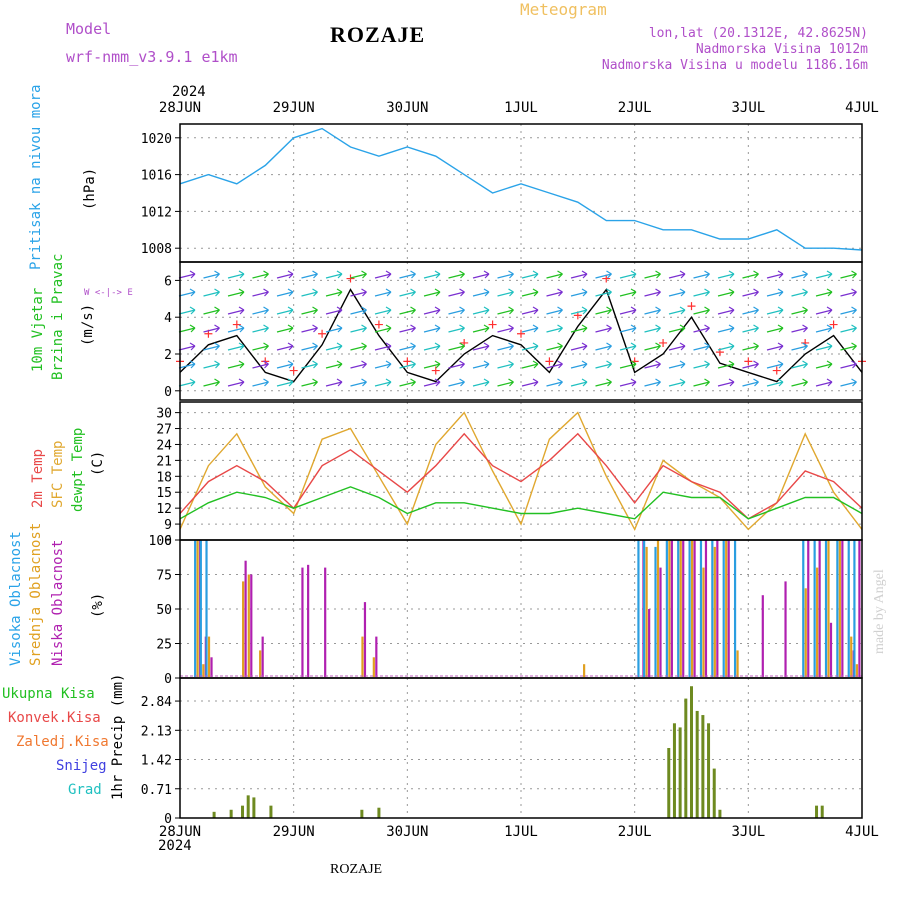 The width and height of the screenshot is (900, 900). Describe the element at coordinates (62, 742) in the screenshot. I see `legend-zaledj-kisa: Zaledj.Kisa` at that location.